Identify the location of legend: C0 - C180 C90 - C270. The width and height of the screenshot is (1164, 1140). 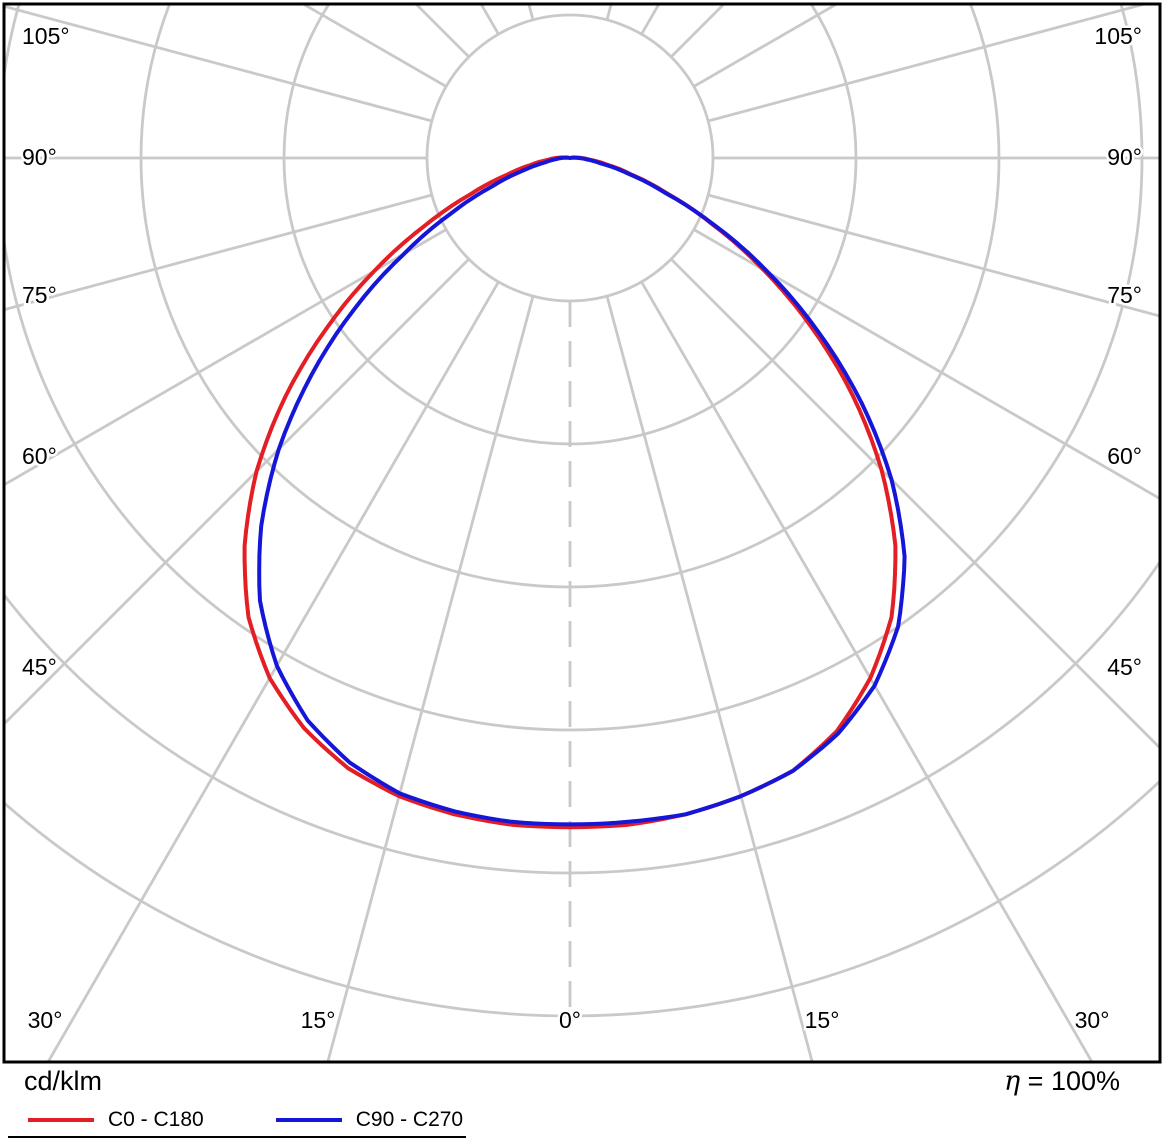
(245, 1120).